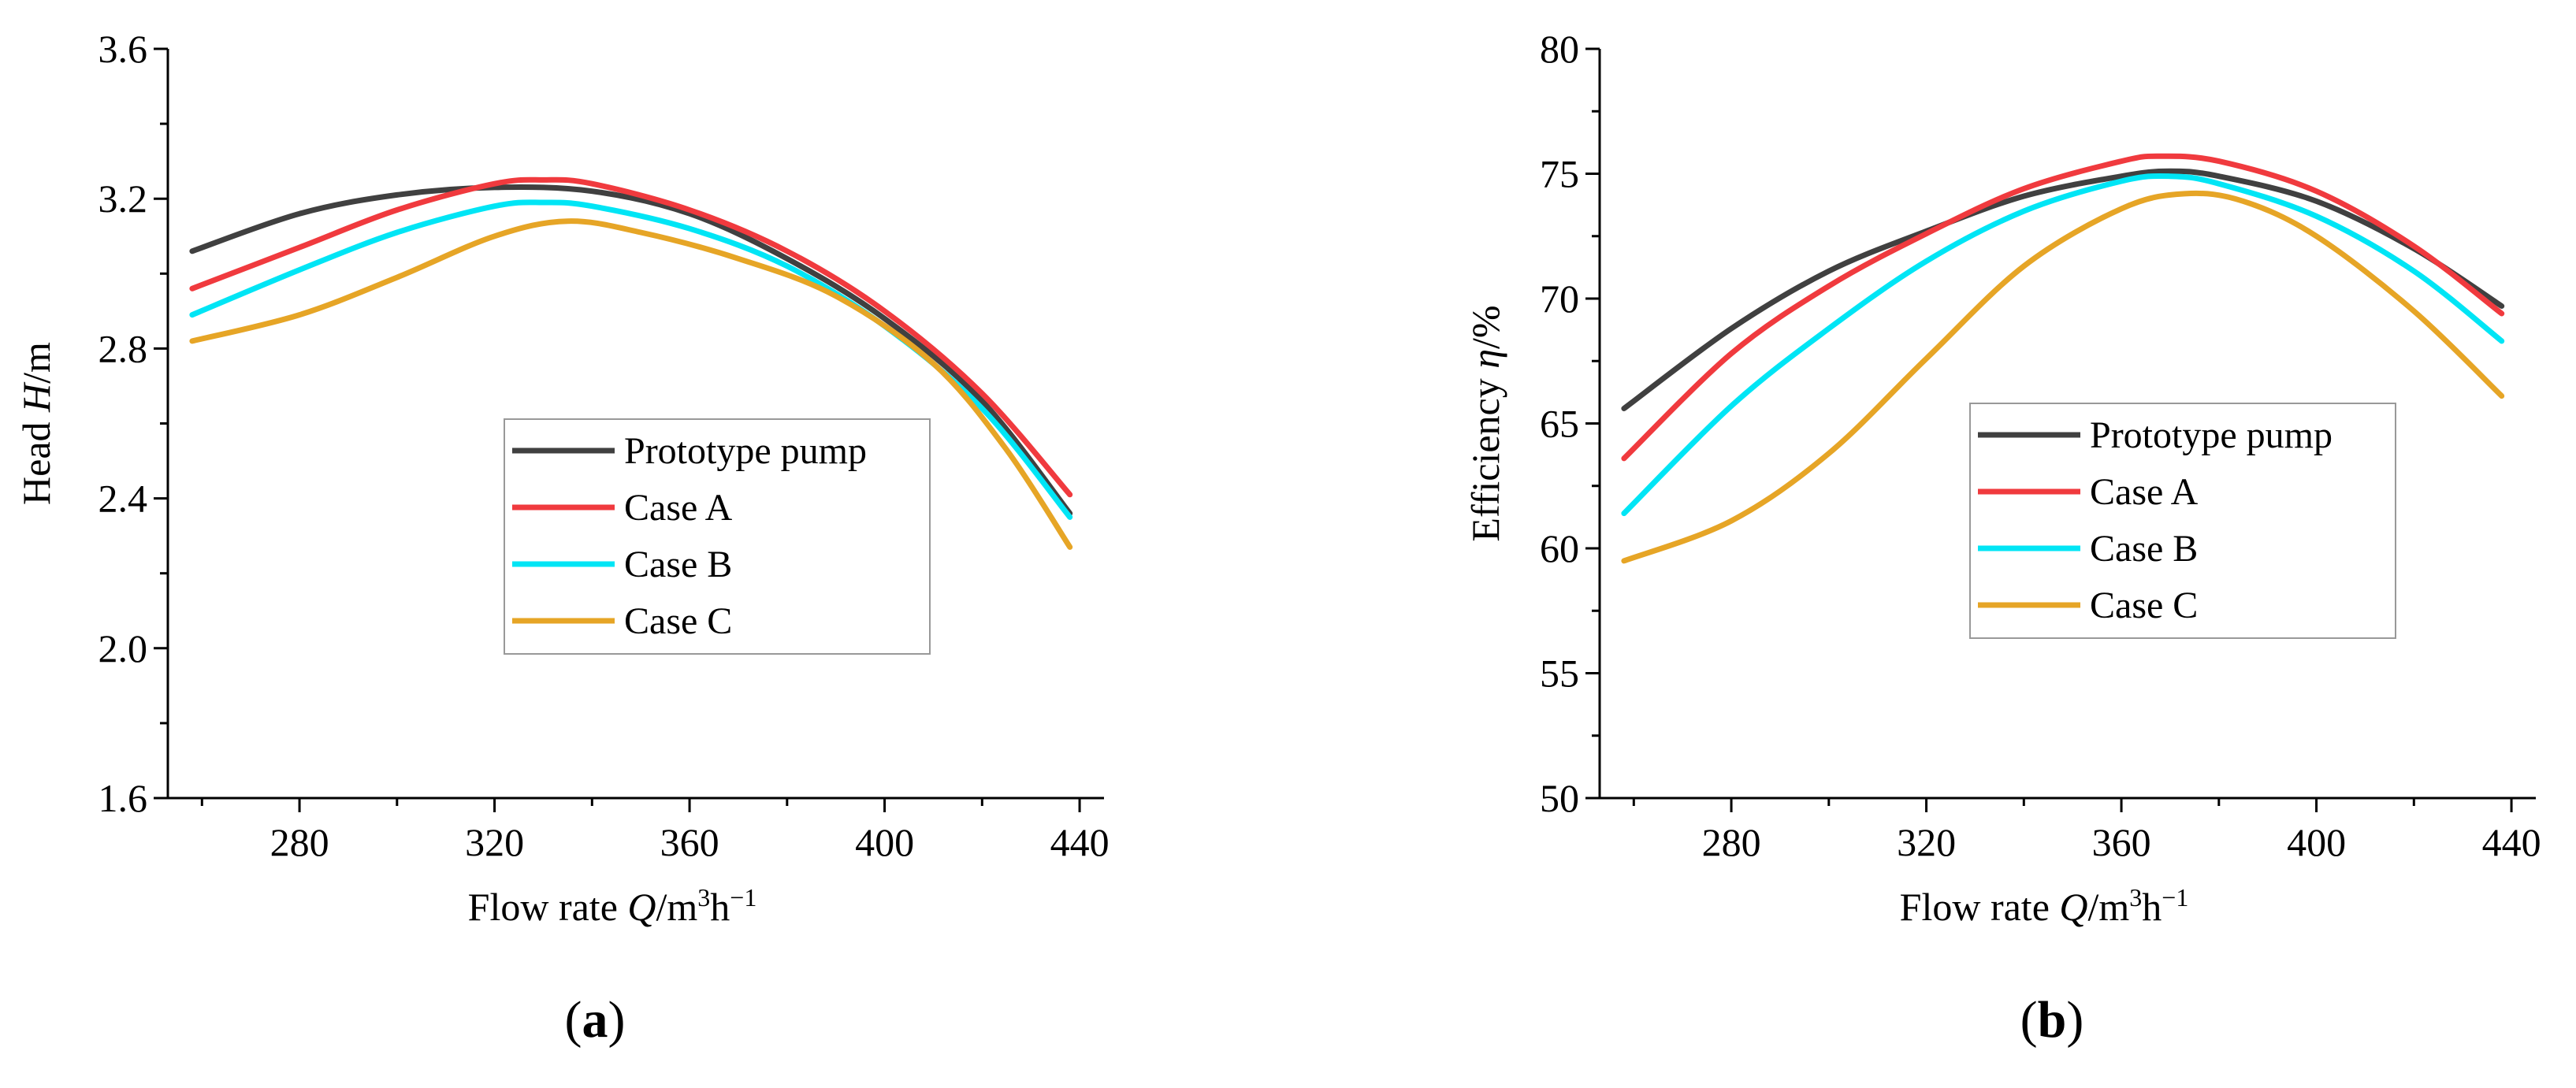  What do you see at coordinates (1559, 674) in the screenshot?
I see `y-tick-label: 55` at bounding box center [1559, 674].